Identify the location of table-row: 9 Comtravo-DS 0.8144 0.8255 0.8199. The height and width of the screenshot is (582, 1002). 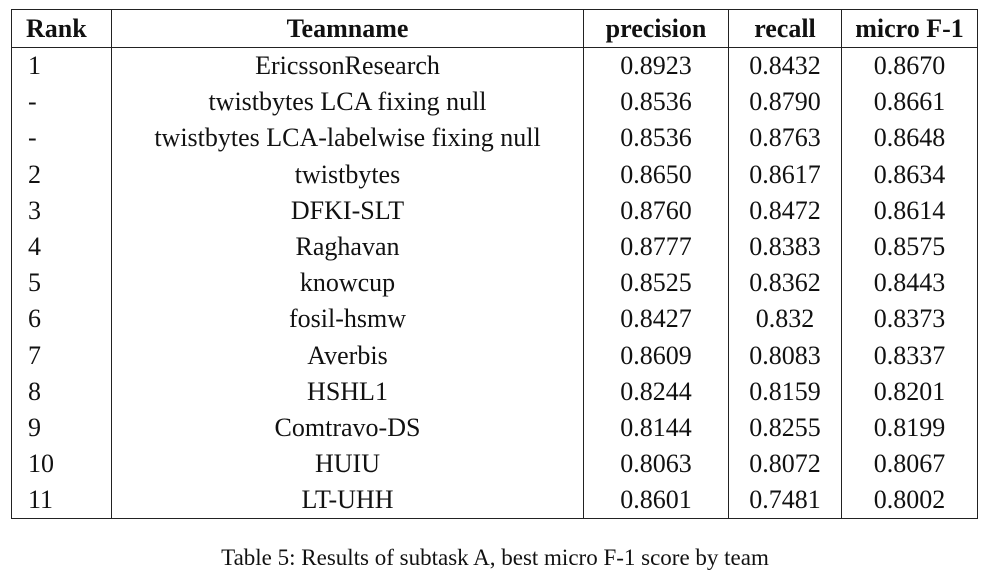
(494, 428).